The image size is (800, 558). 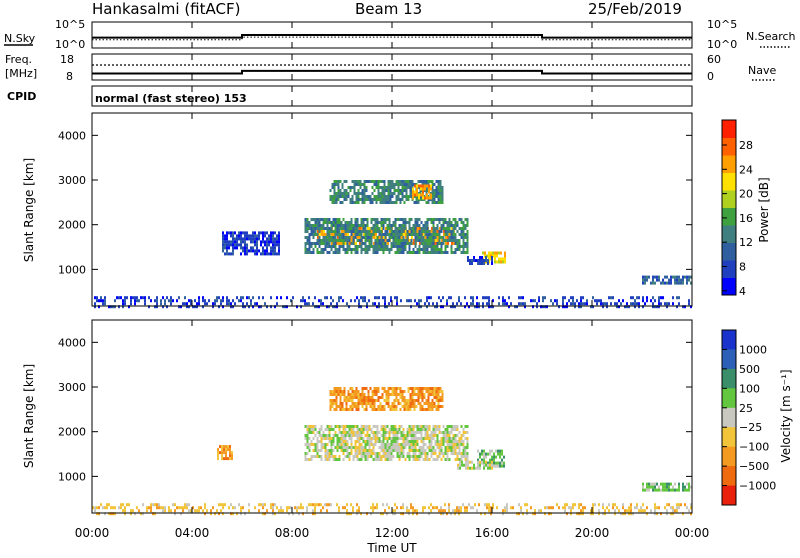 What do you see at coordinates (729, 456) in the screenshot?
I see `colorbar-segment` at bounding box center [729, 456].